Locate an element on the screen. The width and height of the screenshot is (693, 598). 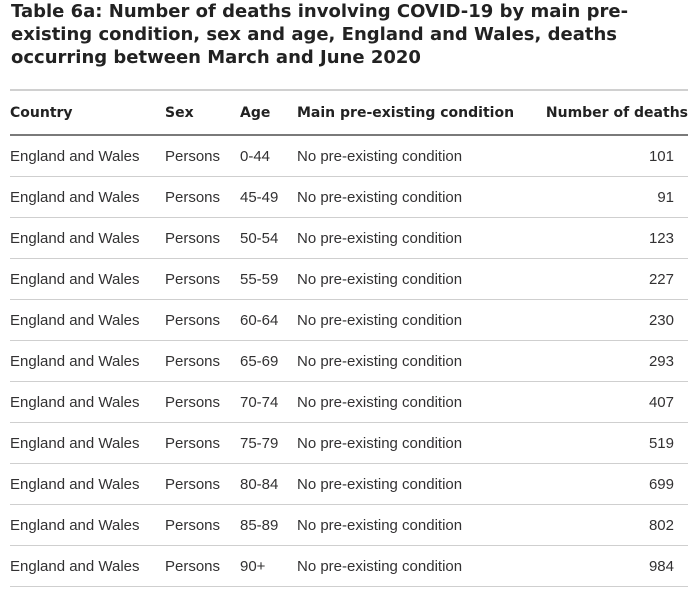
cell-age: 80-84 is located at coordinates (268, 484).